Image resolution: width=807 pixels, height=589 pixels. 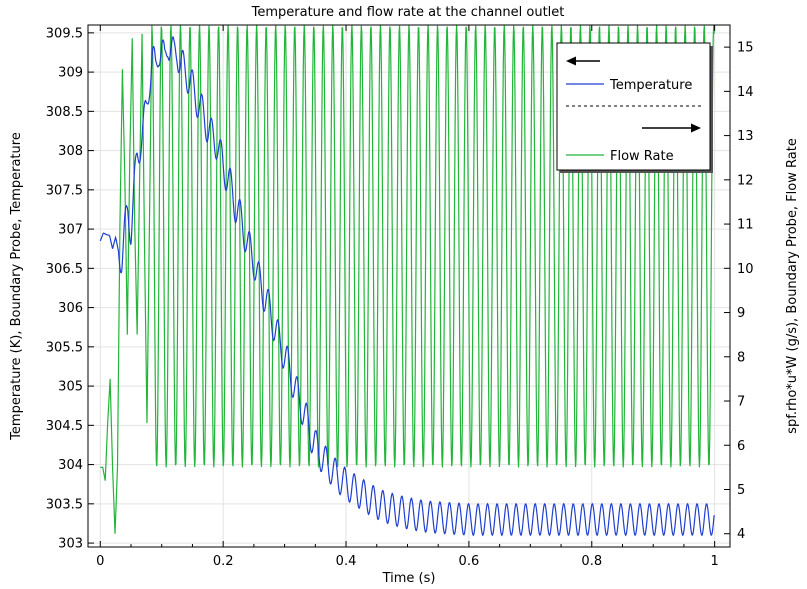 I want to click on x-tick-label: 0.4, so click(x=346, y=561).